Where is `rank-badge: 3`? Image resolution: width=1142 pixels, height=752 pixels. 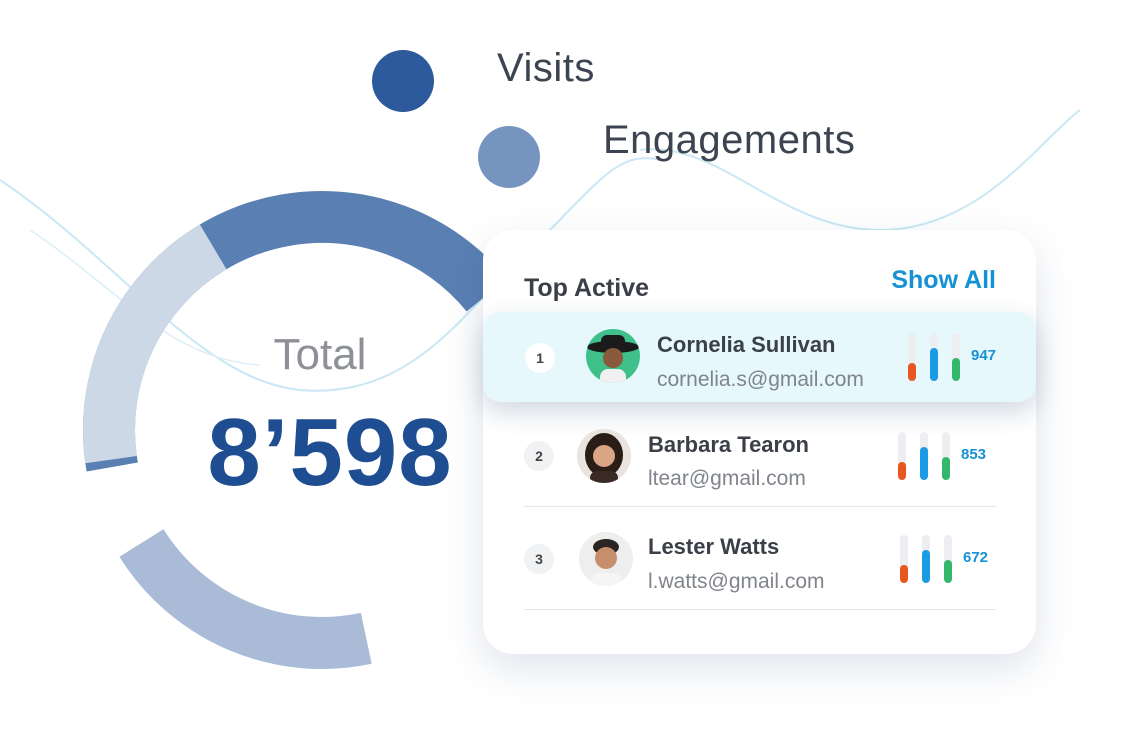 rank-badge: 3 is located at coordinates (539, 559).